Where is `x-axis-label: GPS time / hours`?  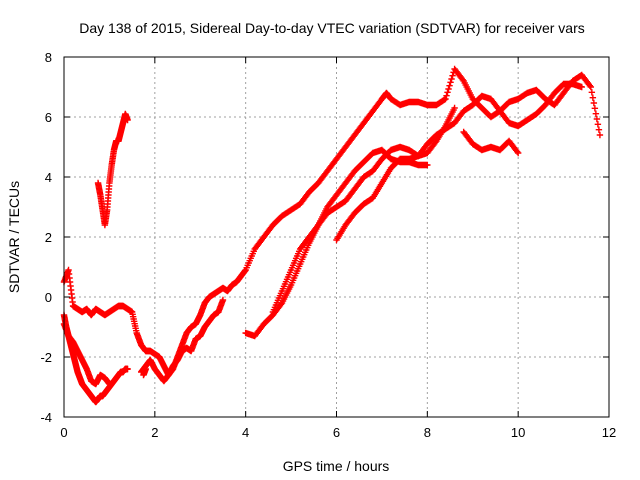
x-axis-label: GPS time / hours is located at coordinates (336, 466).